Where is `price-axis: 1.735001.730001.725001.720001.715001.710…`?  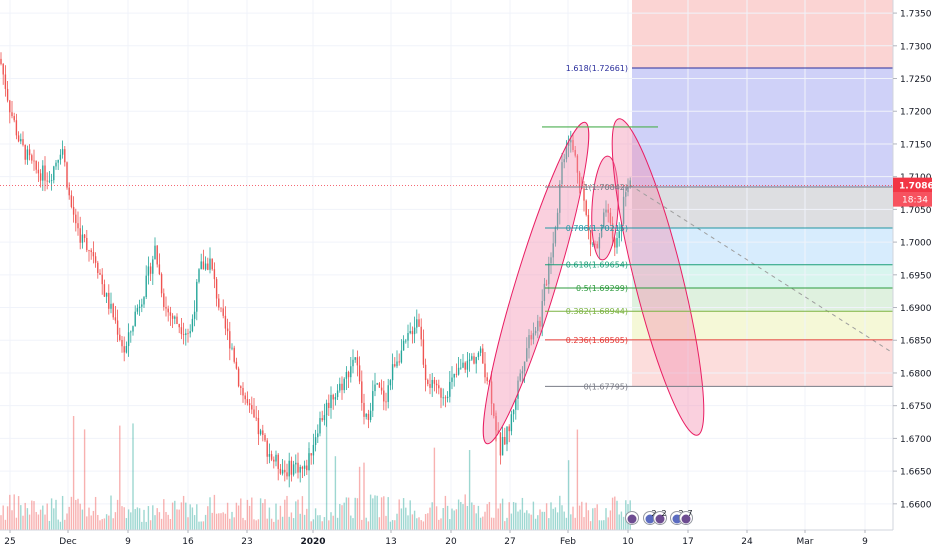
price-axis: 1.735001.730001.725001.720001.715001.710… is located at coordinates (912, 275).